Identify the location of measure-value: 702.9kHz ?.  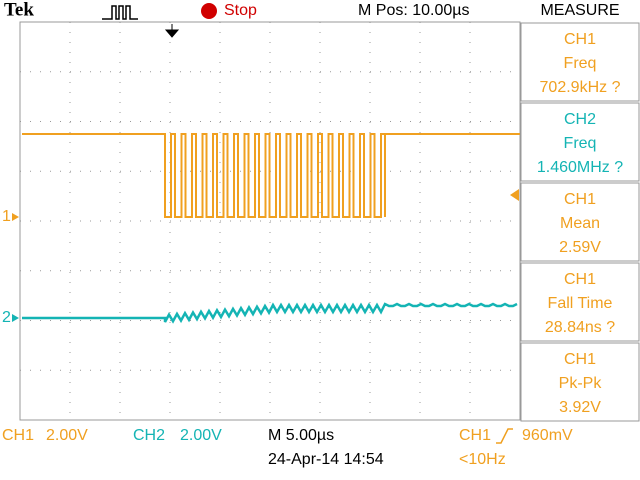
(580, 87).